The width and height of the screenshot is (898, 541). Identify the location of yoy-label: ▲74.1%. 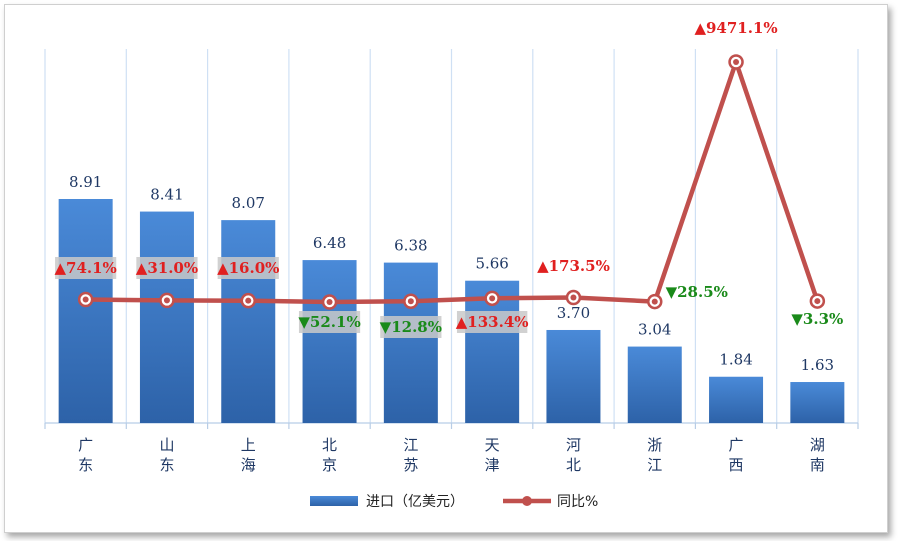
(85, 268).